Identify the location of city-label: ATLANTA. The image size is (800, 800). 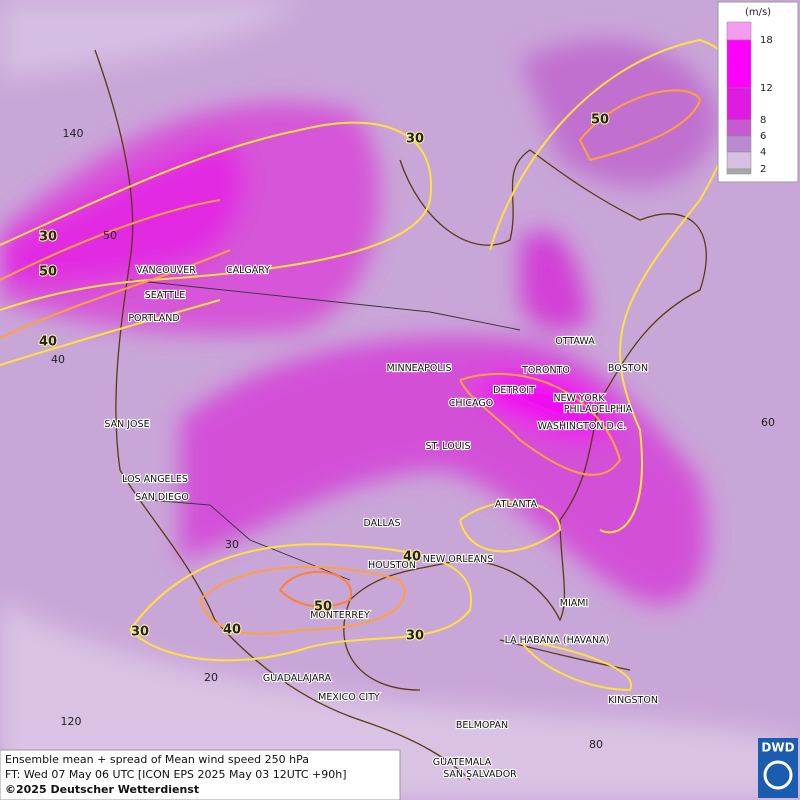
(516, 504).